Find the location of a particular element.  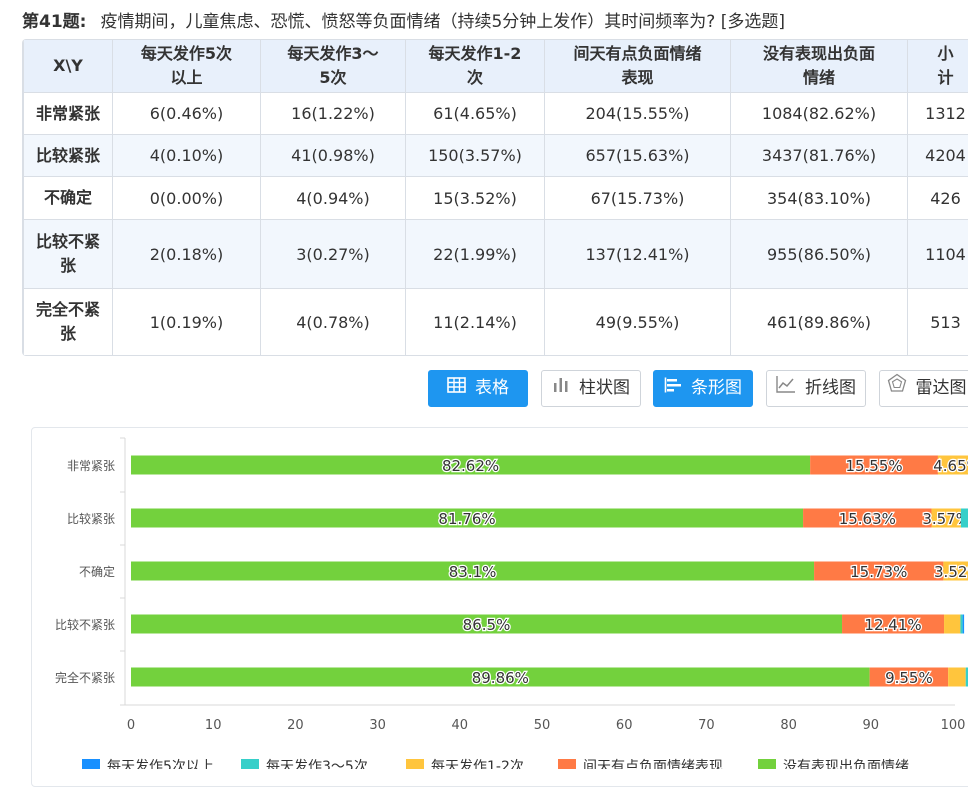

data-label: 86.5% is located at coordinates (487, 625).